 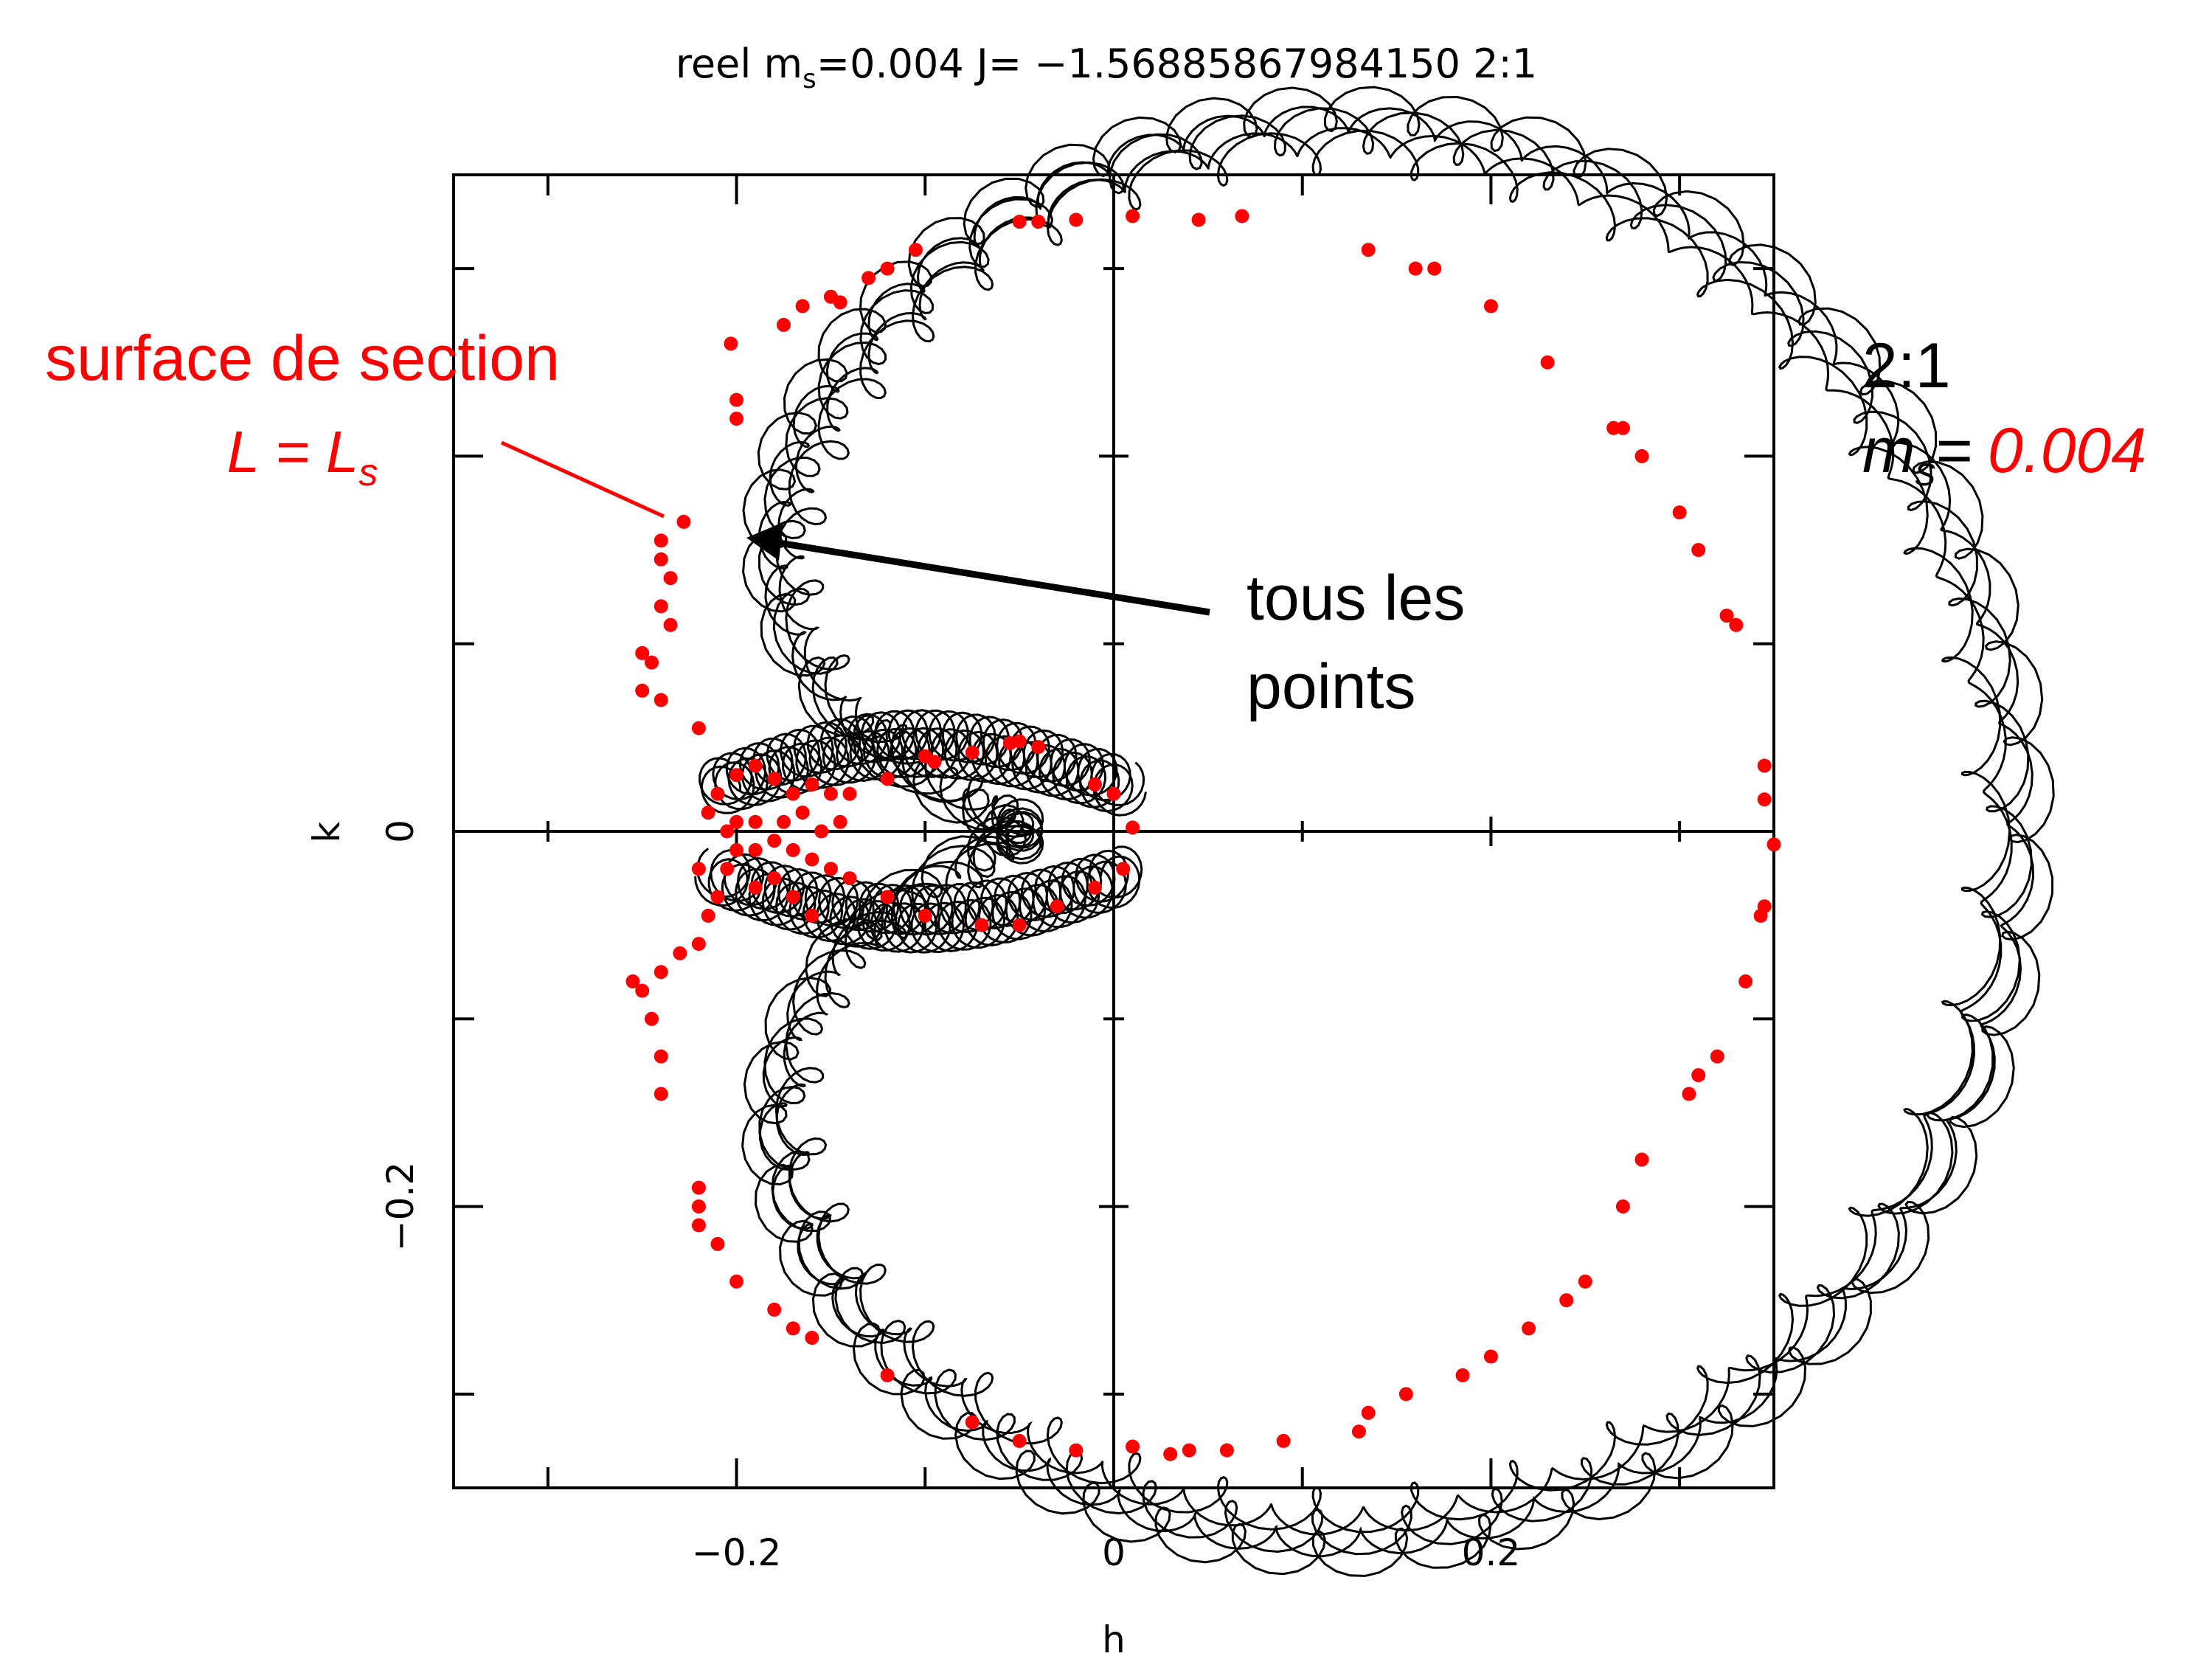 What do you see at coordinates (368, 473) in the screenshot?
I see `section-formula-sub: s` at bounding box center [368, 473].